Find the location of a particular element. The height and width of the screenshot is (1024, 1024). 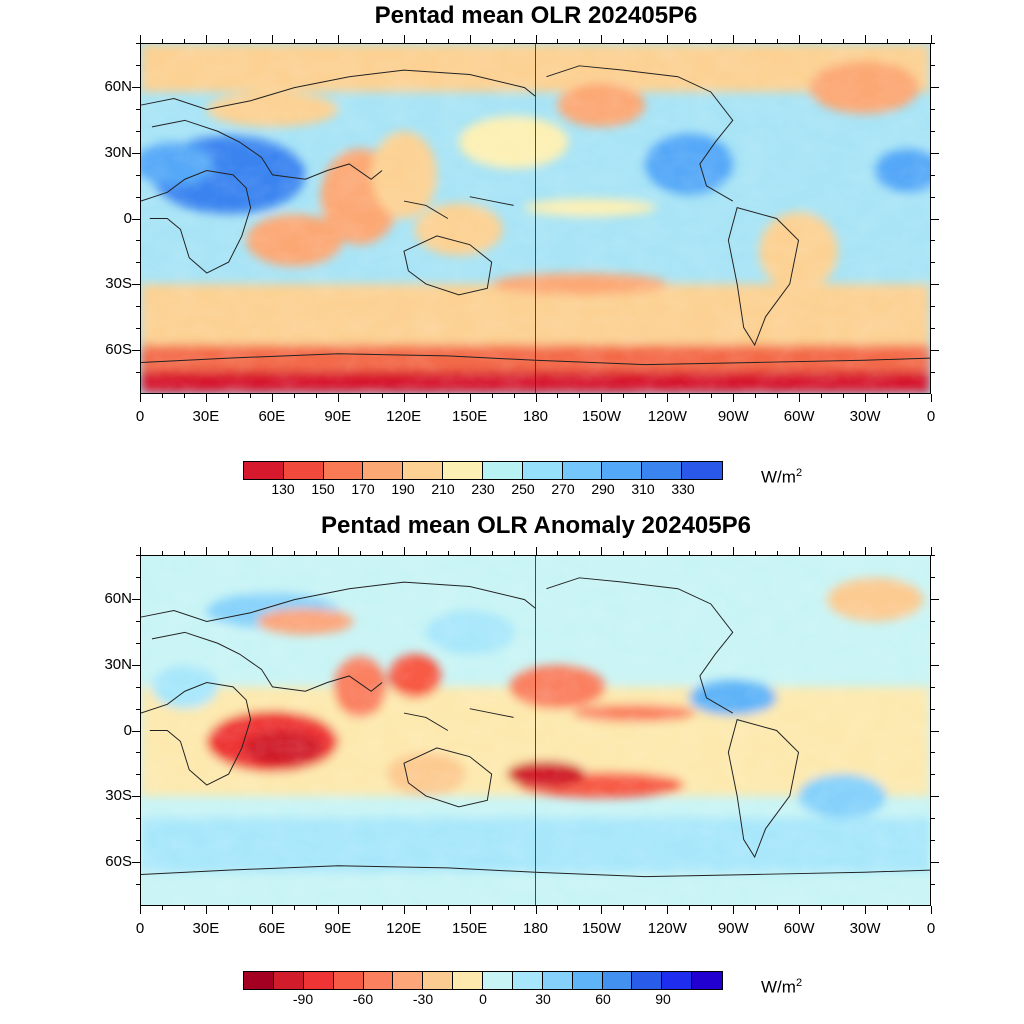

olr-map-title: Pentad mean OLR 202405P6 is located at coordinates (536, 15).